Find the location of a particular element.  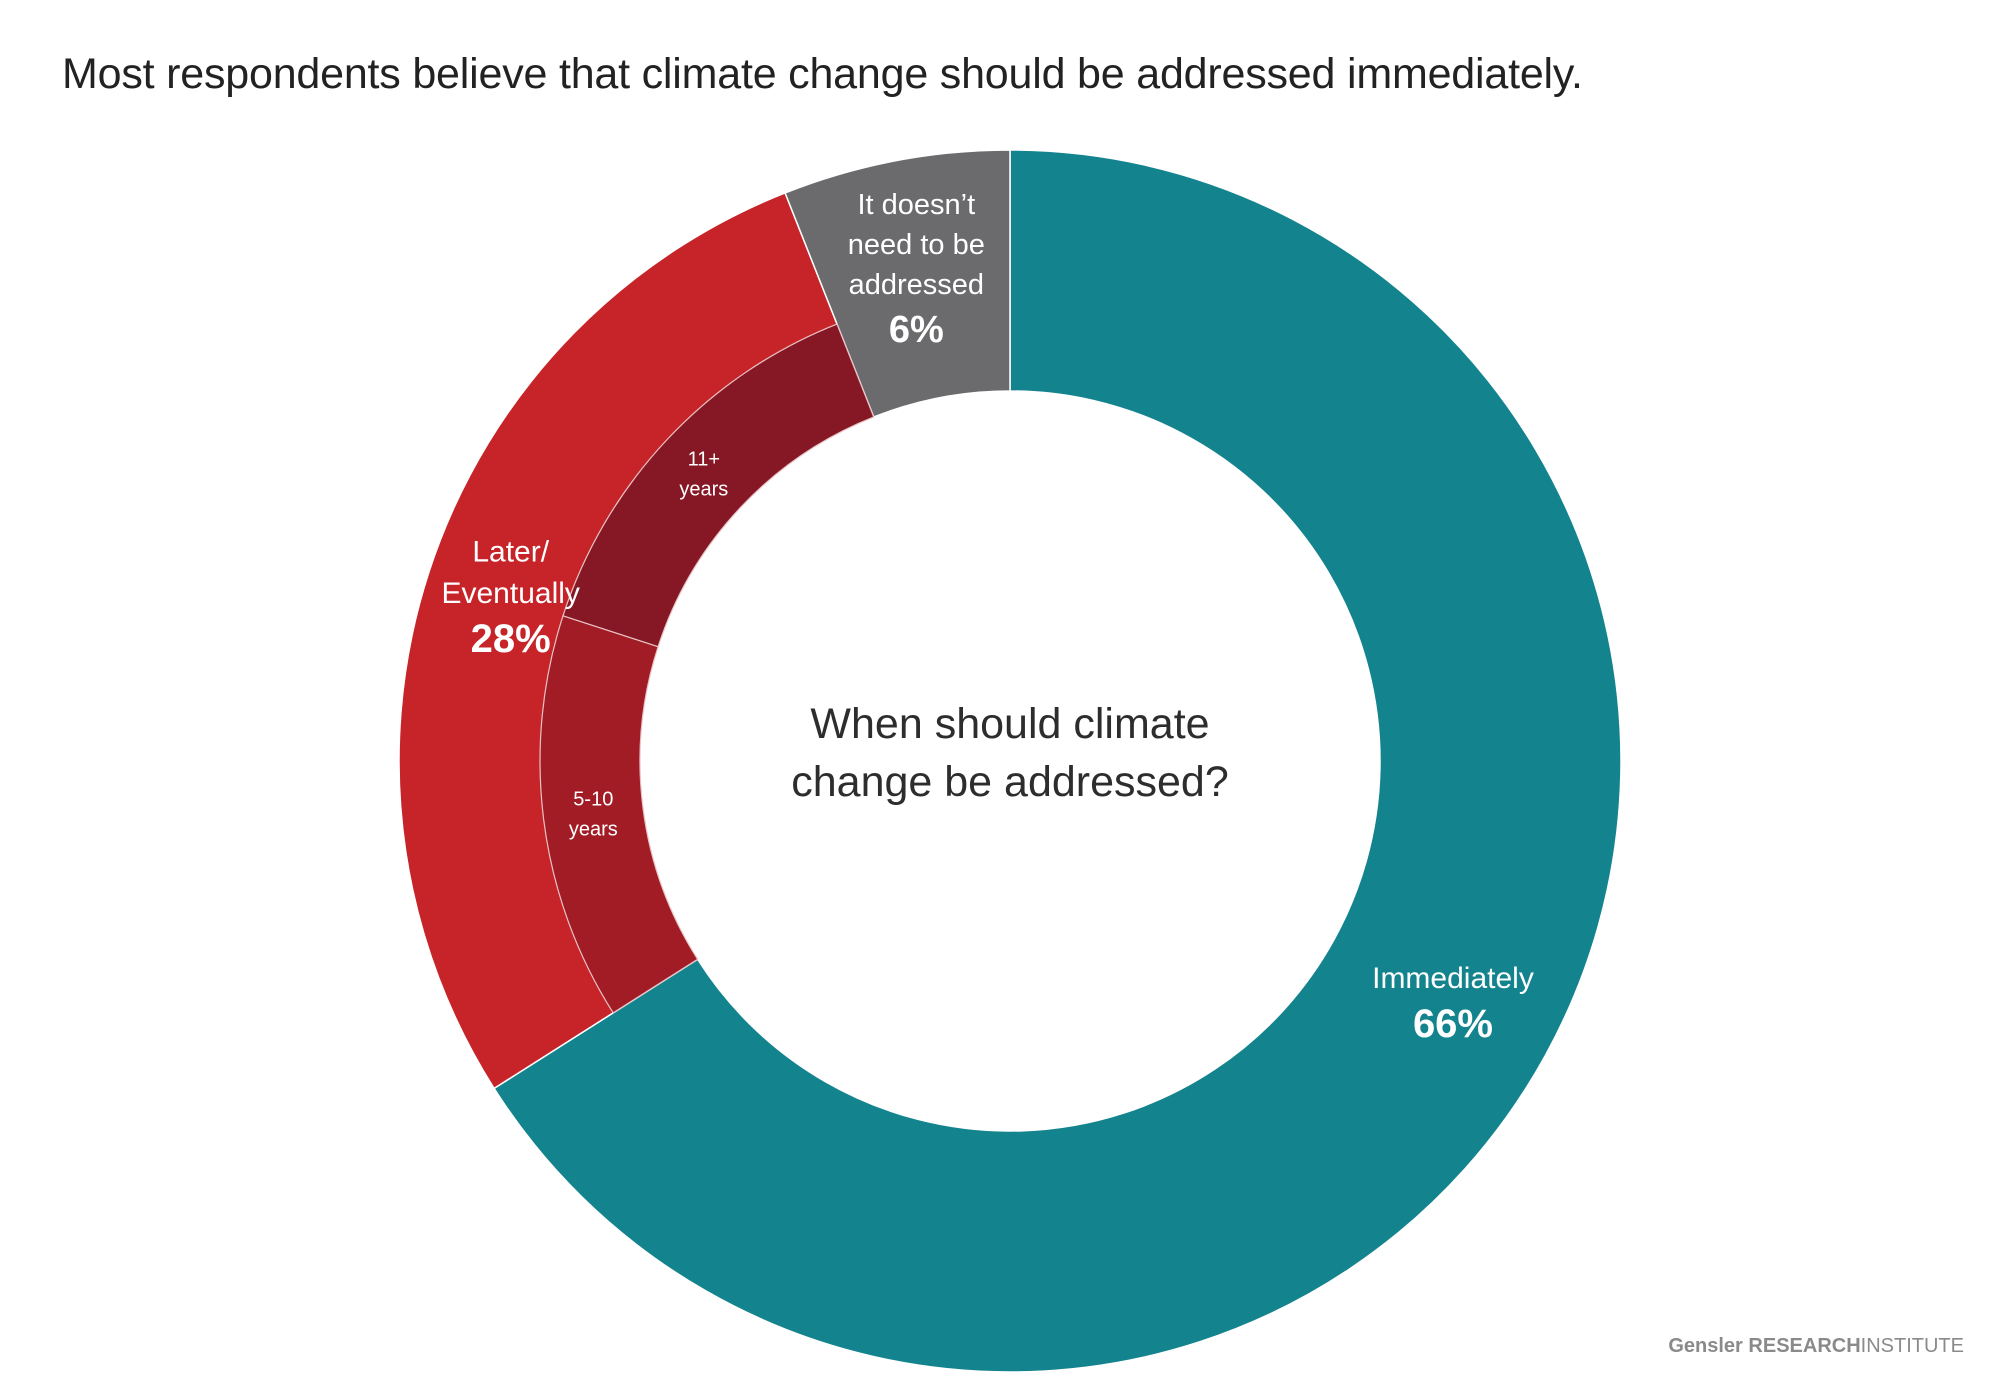

footer-brand: Gensler is located at coordinates (1705, 1346).